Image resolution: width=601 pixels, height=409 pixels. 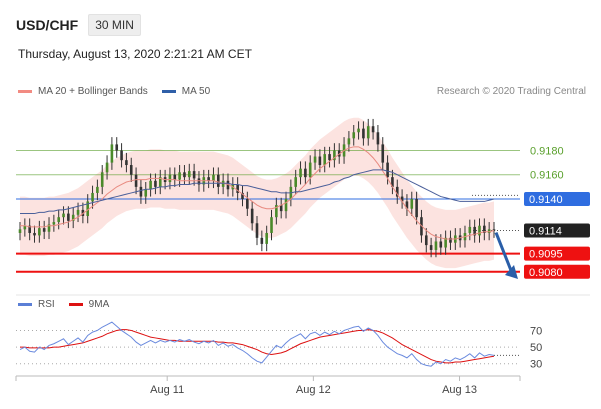 I want to click on legend-rsi: RSI, so click(x=36, y=304).